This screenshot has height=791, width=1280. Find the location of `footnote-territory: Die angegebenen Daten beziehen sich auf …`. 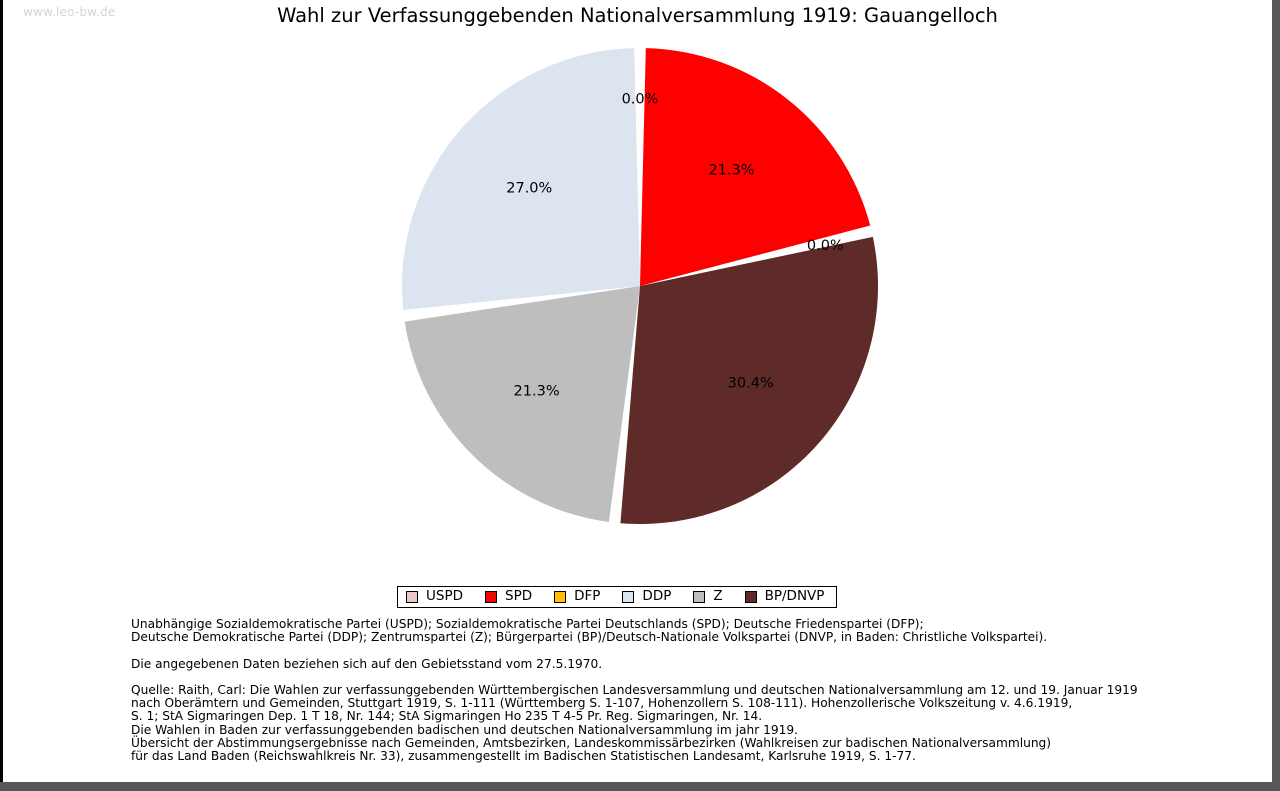

footnote-territory: Die angegebenen Daten beziehen sich auf … is located at coordinates (661, 663).